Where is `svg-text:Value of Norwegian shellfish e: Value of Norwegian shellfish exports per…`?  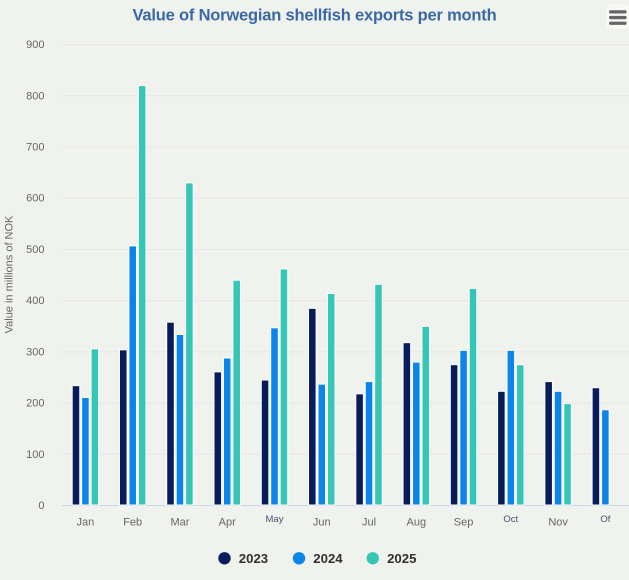 svg-text:Value of Norwegian shellfish e: Value of Norwegian shellfish exports per… is located at coordinates (315, 15).